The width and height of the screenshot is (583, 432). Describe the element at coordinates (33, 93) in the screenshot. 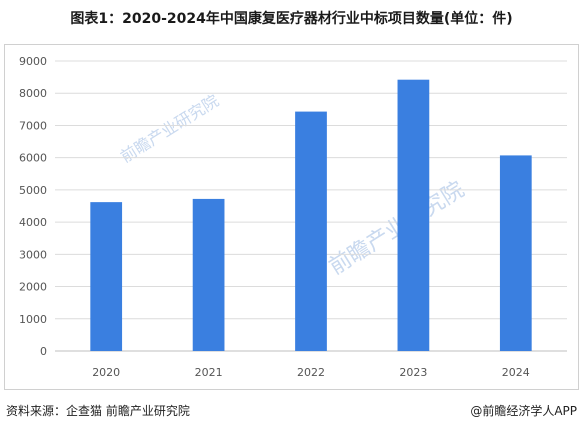

I see `y-tick-label: 8000` at that location.